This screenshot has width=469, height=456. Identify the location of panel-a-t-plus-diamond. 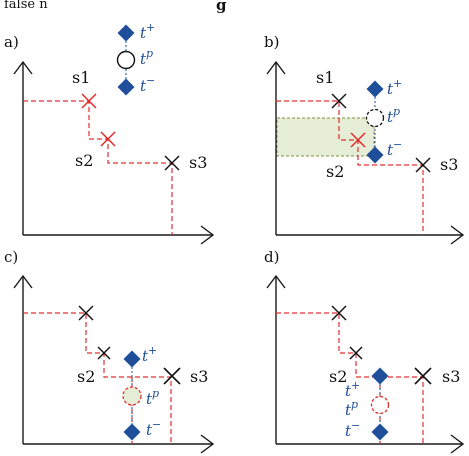
(126, 33).